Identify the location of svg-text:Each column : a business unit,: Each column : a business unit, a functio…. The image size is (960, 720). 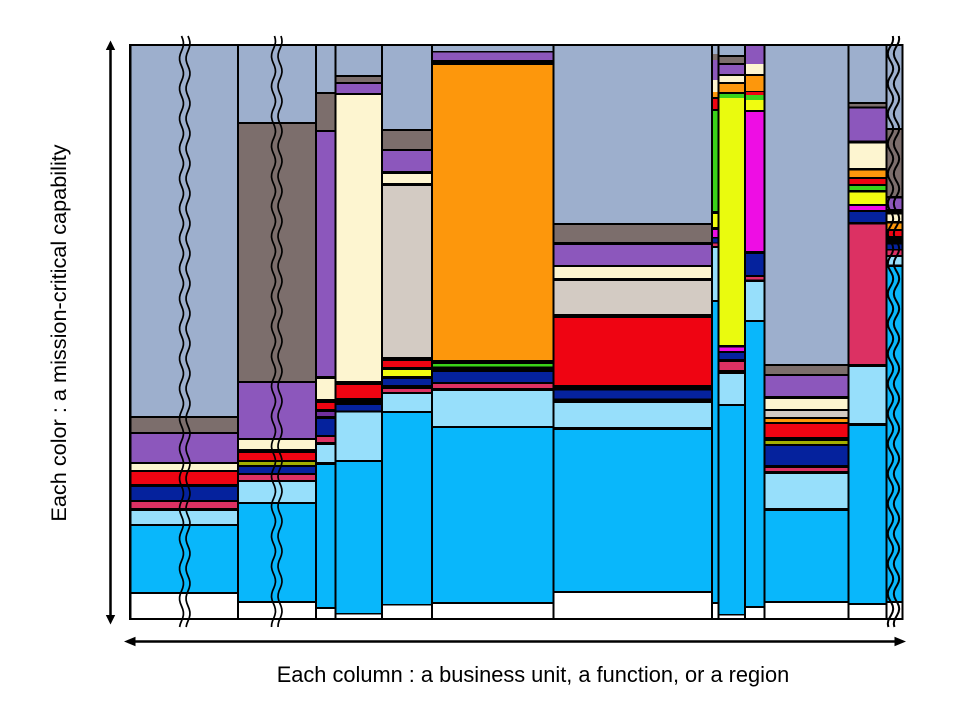
(533, 674).